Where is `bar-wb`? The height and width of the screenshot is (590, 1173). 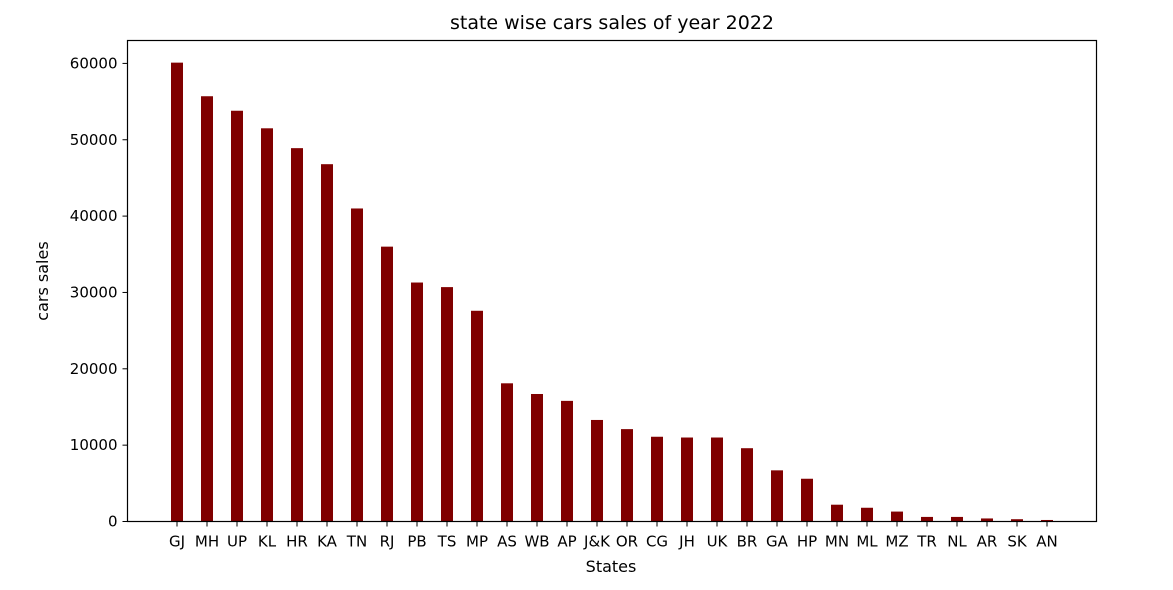 bar-wb is located at coordinates (537, 457).